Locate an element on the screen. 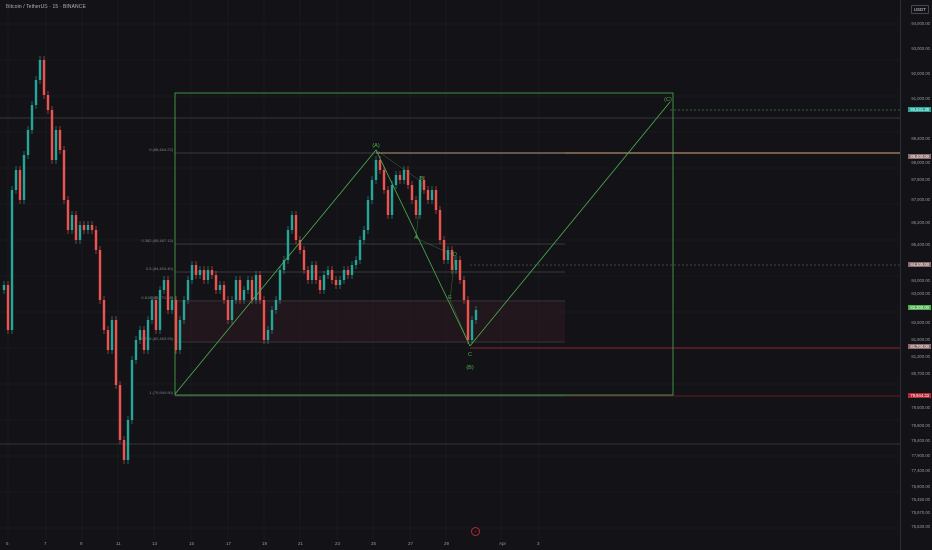 This screenshot has width=932, height=550. fib-level-label: 0.786 (82,463.93) is located at coordinates (157, 338).